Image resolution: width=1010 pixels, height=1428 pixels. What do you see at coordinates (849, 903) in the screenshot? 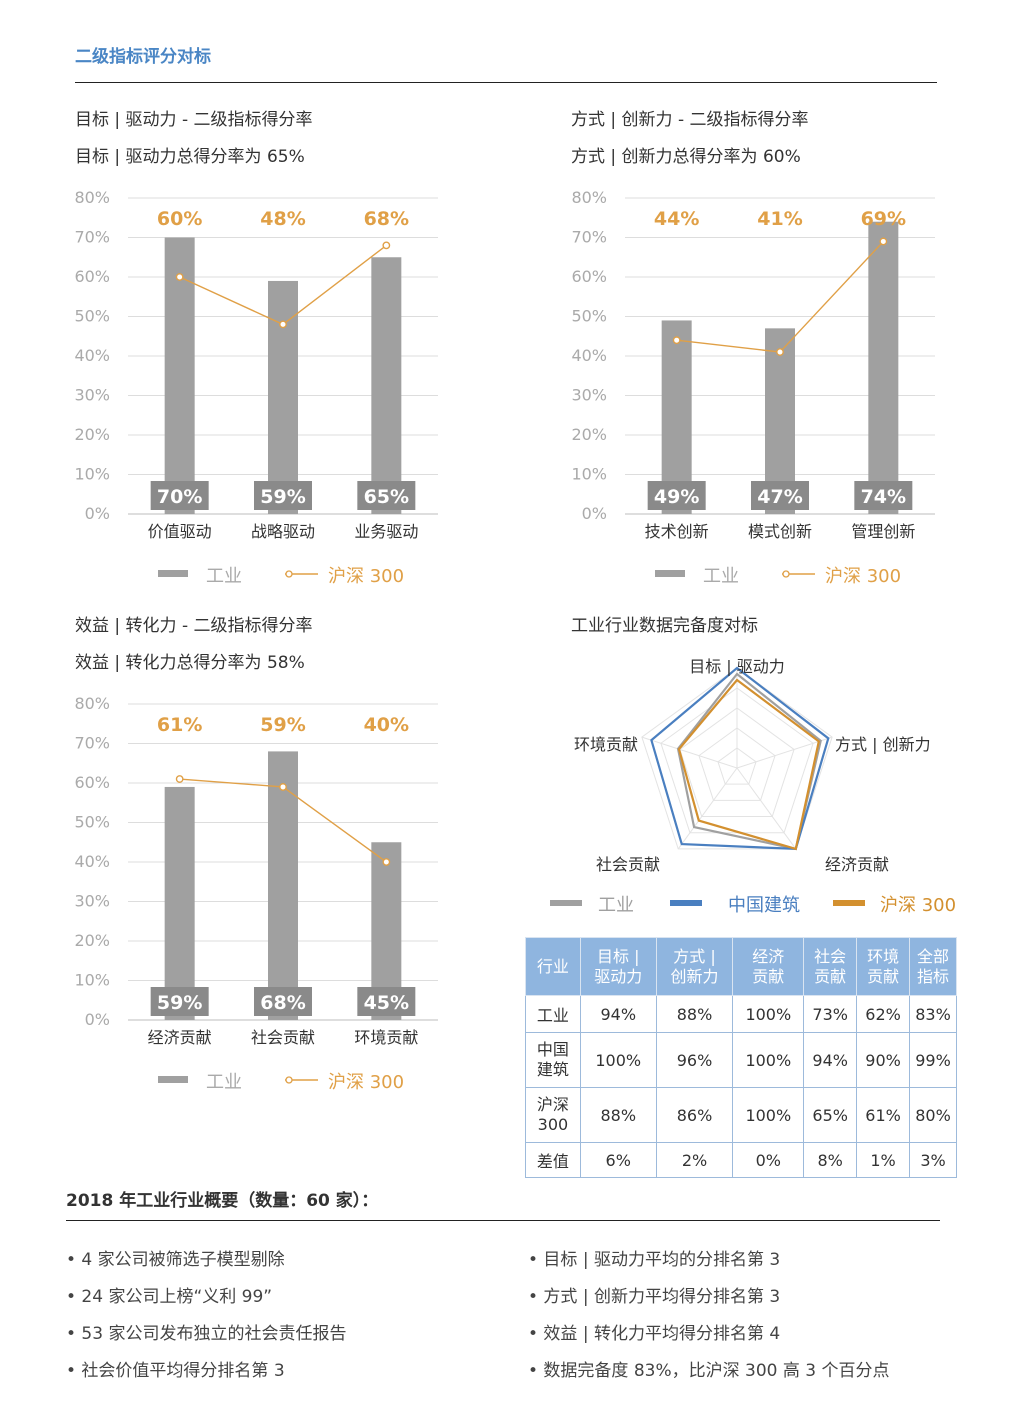
I see `legend-swatch-hs300` at bounding box center [849, 903].